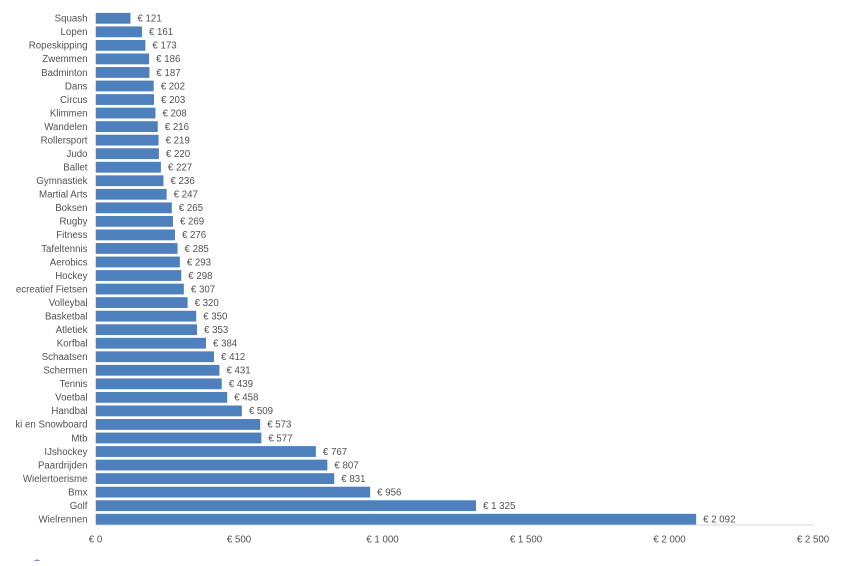 Image resolution: width=845 pixels, height=566 pixels. What do you see at coordinates (71, 398) in the screenshot?
I see `svg-text: Voetbal` at bounding box center [71, 398].